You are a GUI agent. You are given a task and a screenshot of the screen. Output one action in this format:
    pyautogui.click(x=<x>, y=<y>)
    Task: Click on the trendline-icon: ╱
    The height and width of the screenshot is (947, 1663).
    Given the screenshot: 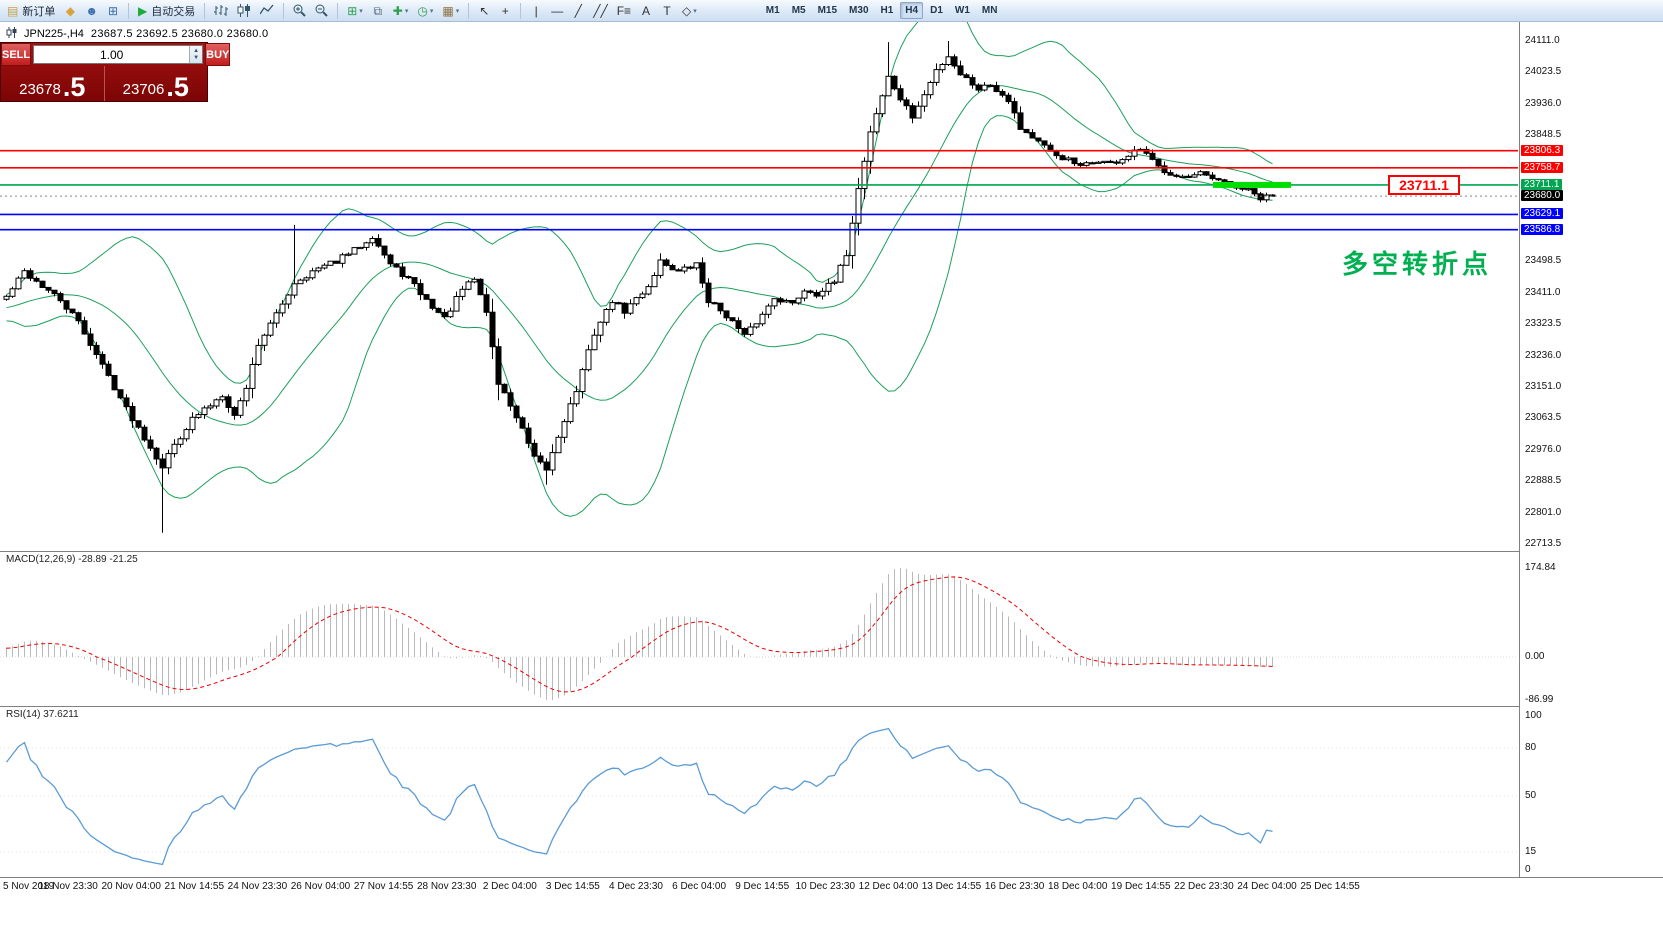 What is the action you would take?
    pyautogui.click(x=578, y=10)
    